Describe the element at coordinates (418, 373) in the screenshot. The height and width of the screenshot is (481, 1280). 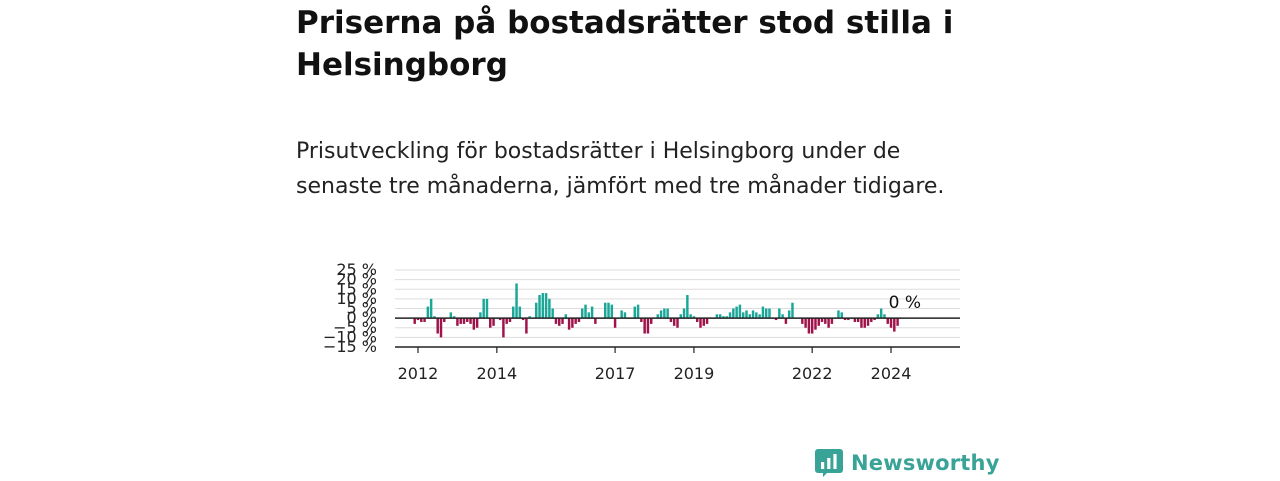
I see `x-tick-label: 2012` at that location.